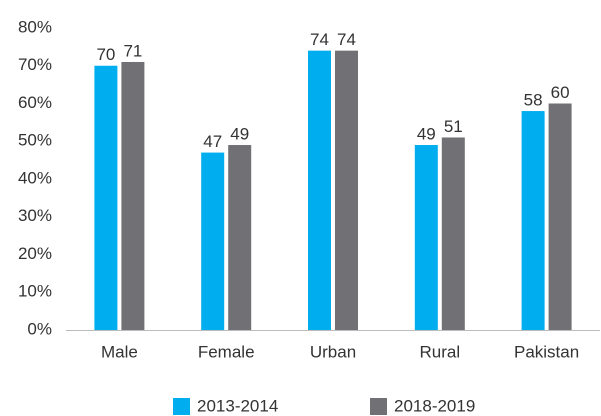  Describe the element at coordinates (35, 140) in the screenshot. I see `y-tick-label: 50%` at that location.